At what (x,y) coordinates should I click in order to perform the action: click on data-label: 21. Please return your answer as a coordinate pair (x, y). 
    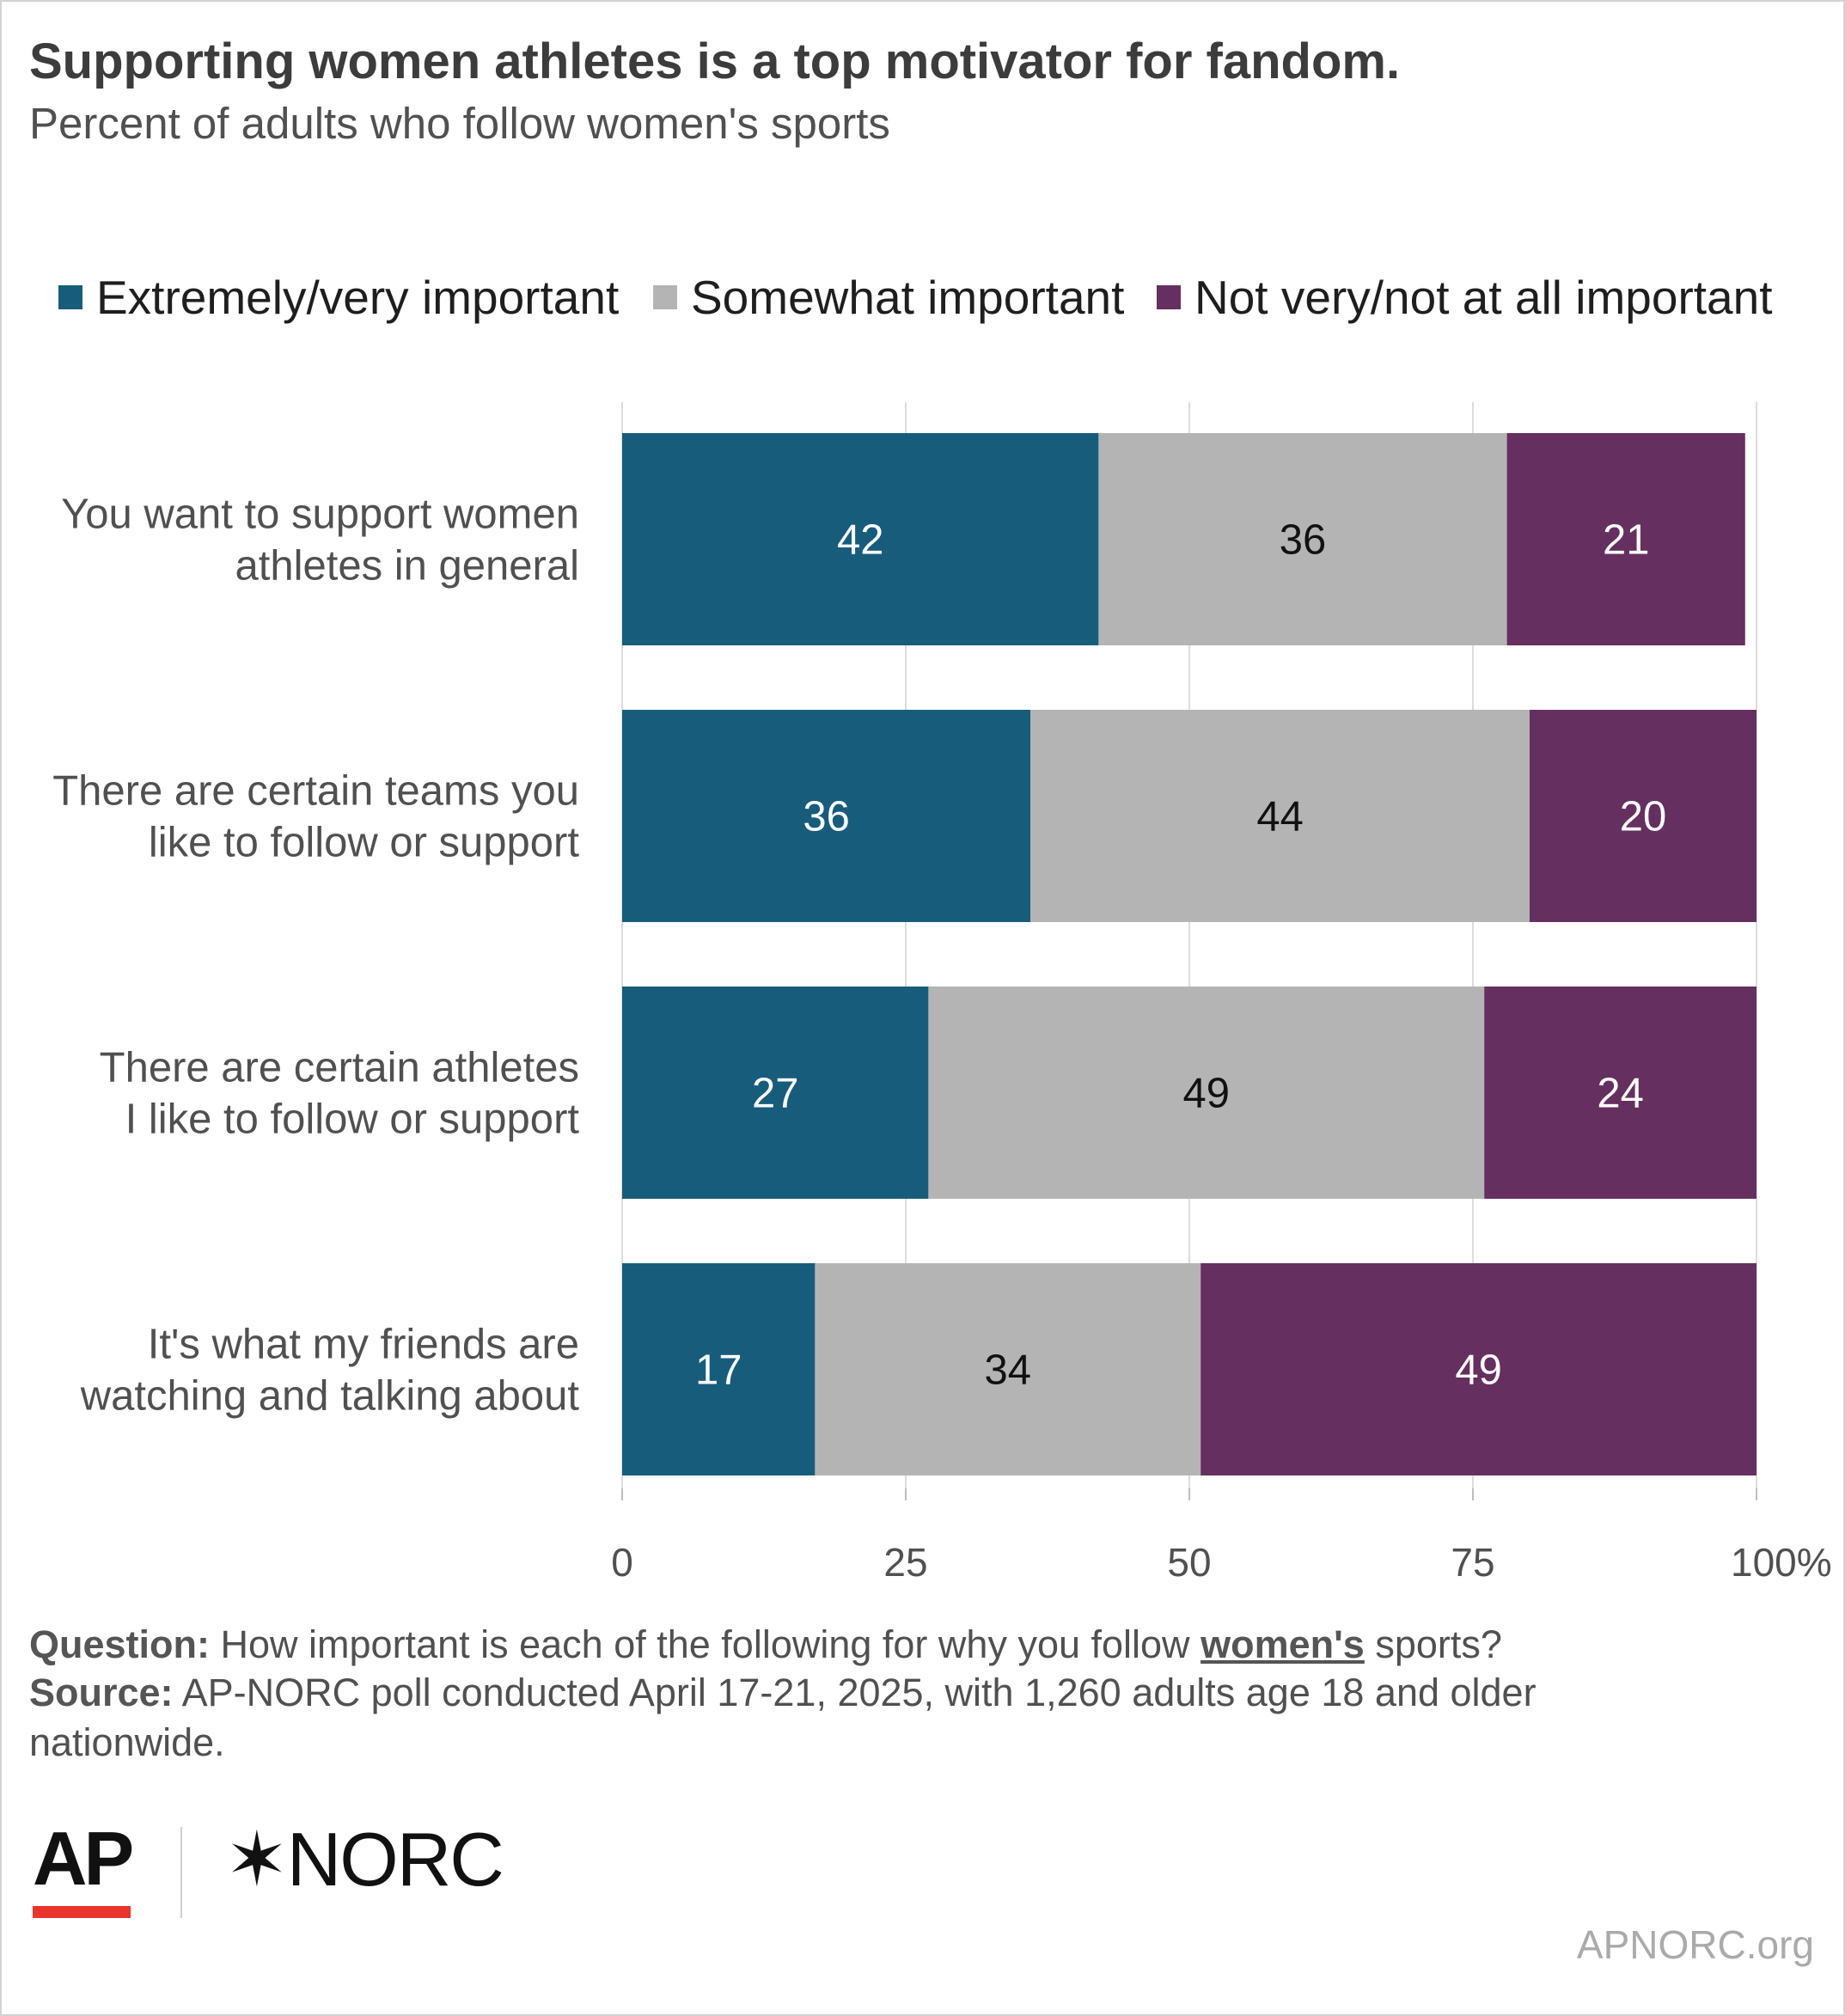
    Looking at the image, I should click on (1626, 540).